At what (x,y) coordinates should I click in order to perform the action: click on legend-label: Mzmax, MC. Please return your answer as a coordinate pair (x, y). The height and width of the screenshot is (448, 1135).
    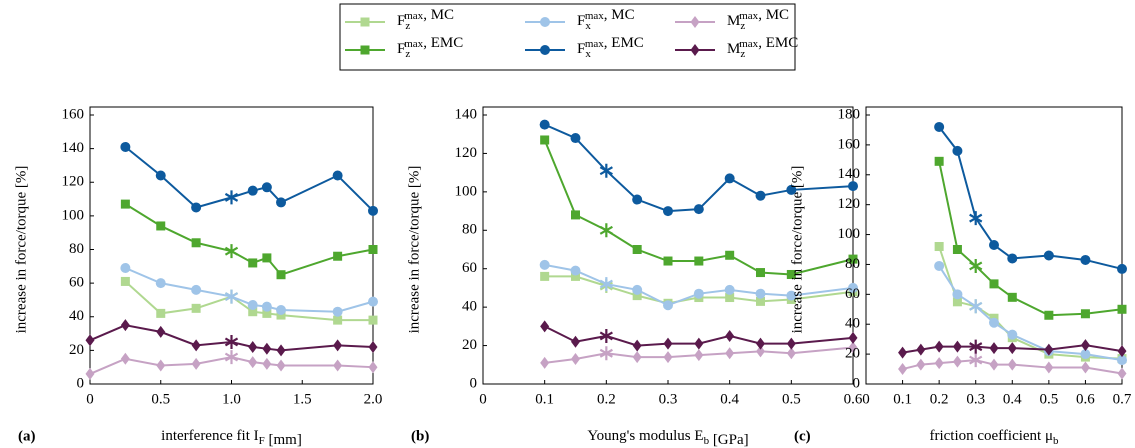
    Looking at the image, I should click on (758, 19).